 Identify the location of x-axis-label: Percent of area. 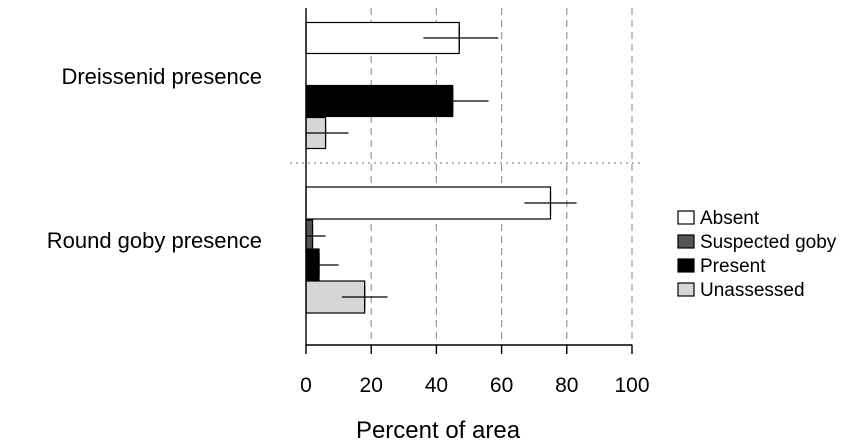
(438, 430).